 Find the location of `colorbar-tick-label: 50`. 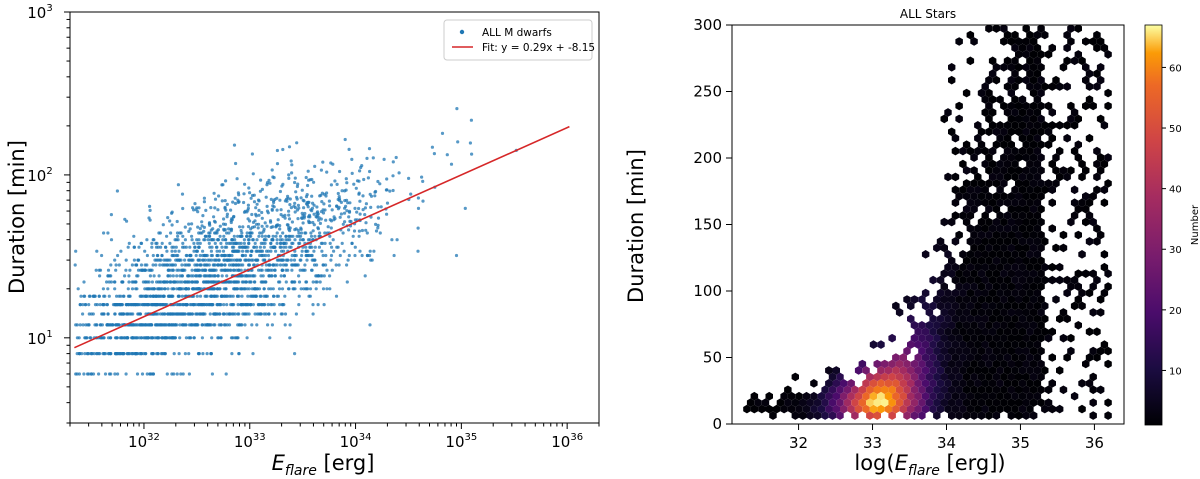

colorbar-tick-label: 50 is located at coordinates (1175, 129).